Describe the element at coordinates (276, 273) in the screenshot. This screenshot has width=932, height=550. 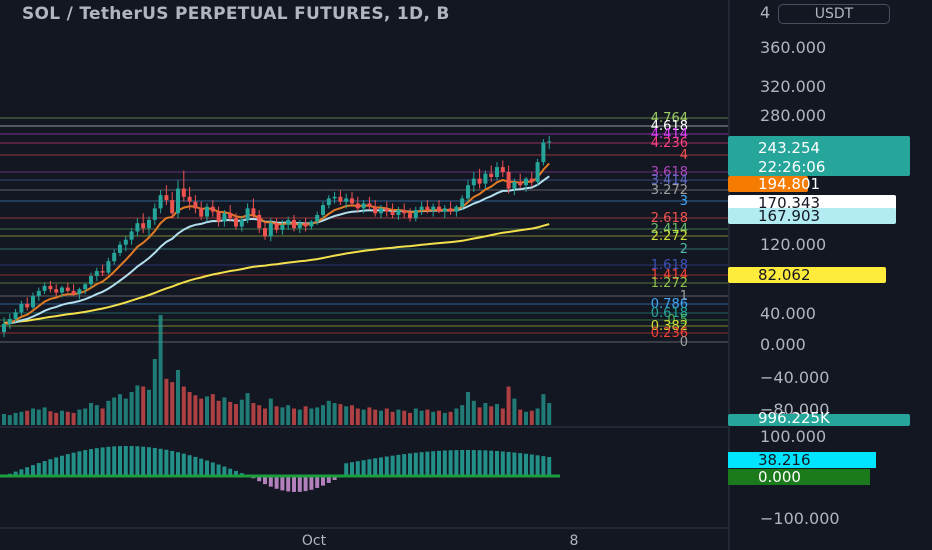
I see `ema-long-line` at that location.